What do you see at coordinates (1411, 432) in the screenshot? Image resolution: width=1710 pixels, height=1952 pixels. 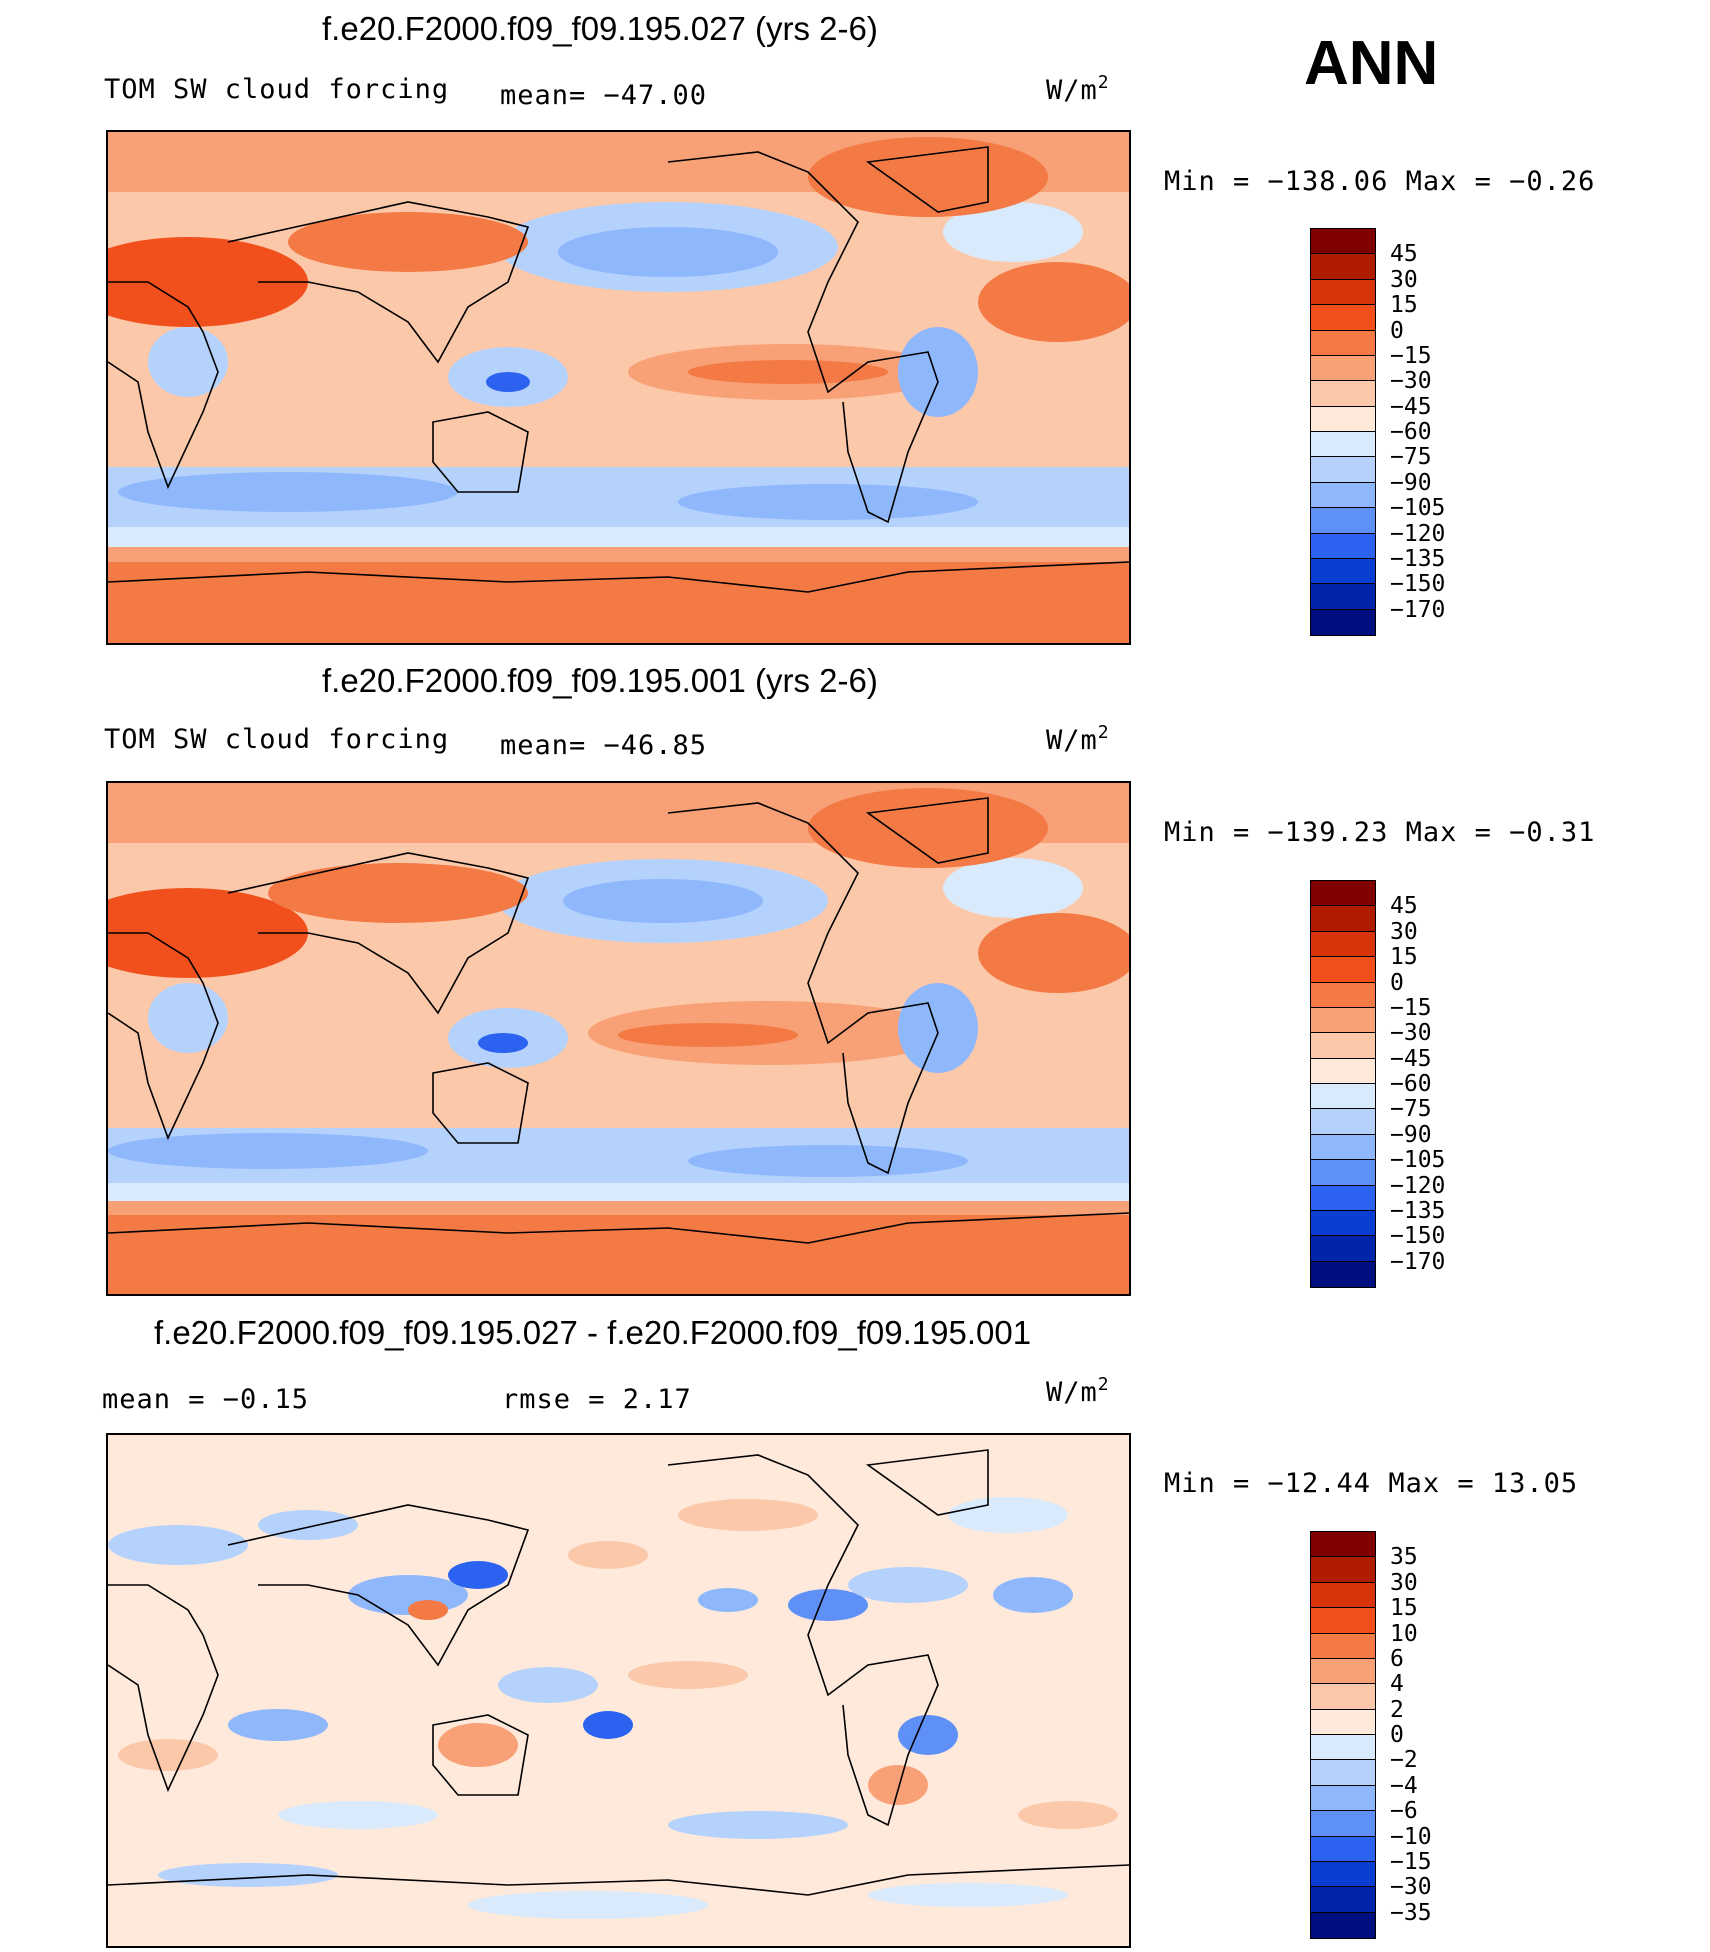 I see `colorbar-tick-label: −60` at bounding box center [1411, 432].